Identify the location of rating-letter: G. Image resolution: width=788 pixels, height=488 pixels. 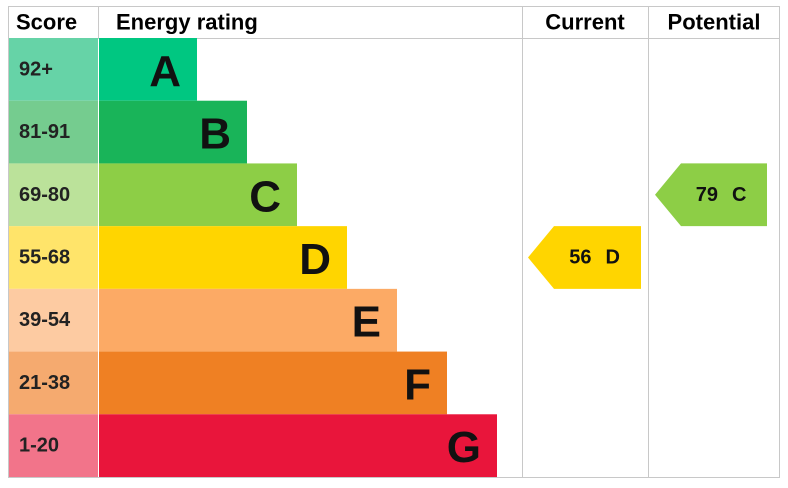
(464, 447).